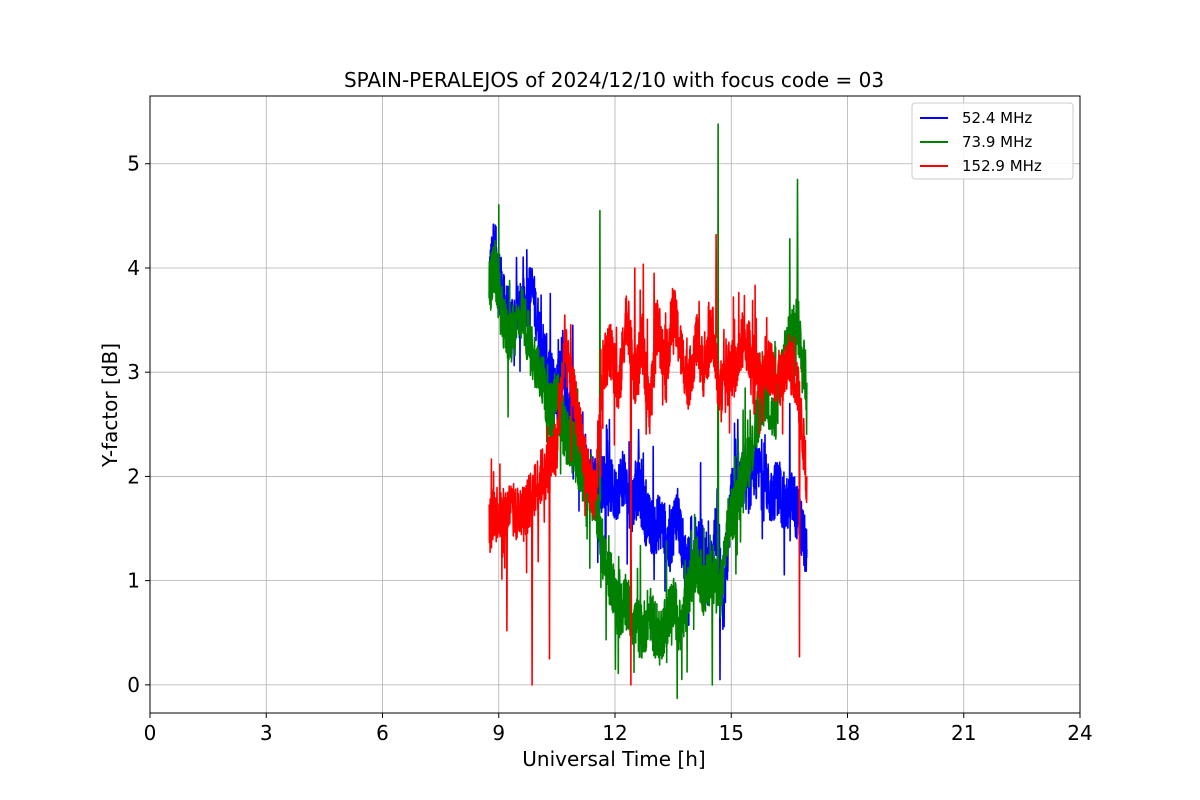  I want to click on x-tick-label: 12, so click(614, 733).